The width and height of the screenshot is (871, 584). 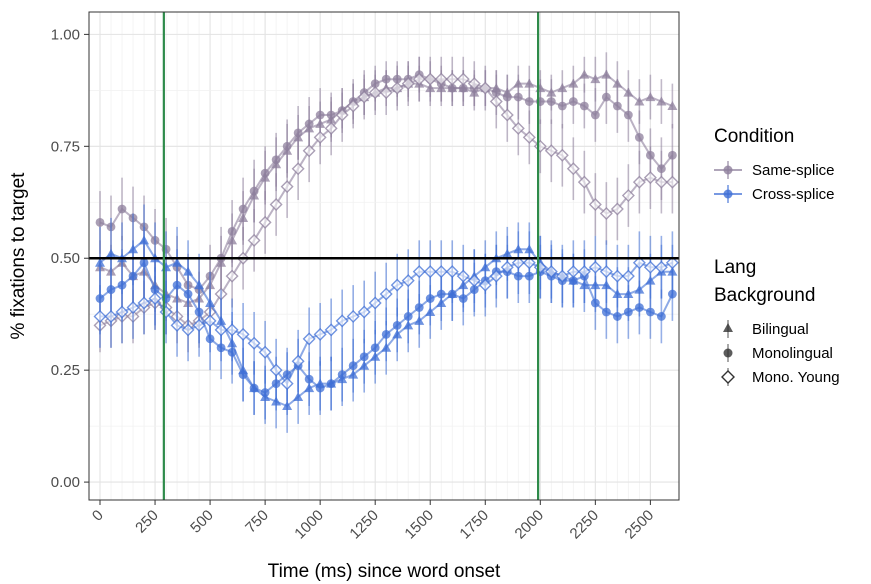 I want to click on legend-label-bilingual: Bilingual, so click(x=780, y=329).